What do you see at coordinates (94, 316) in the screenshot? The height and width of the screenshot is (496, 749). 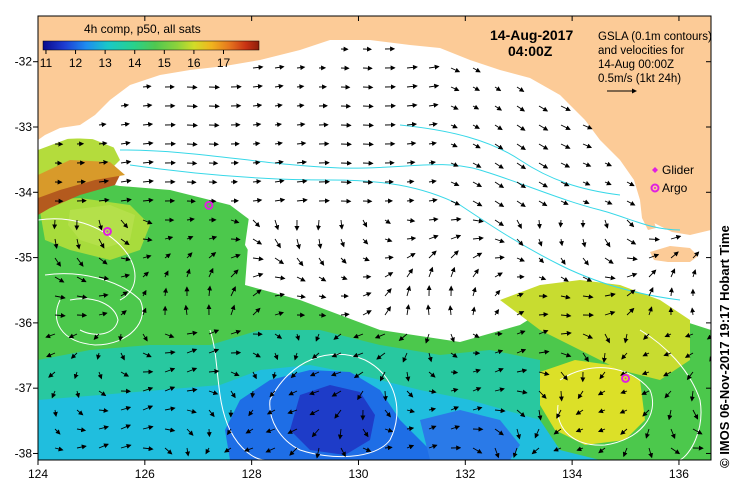 I see `contour-white-west2` at bounding box center [94, 316].